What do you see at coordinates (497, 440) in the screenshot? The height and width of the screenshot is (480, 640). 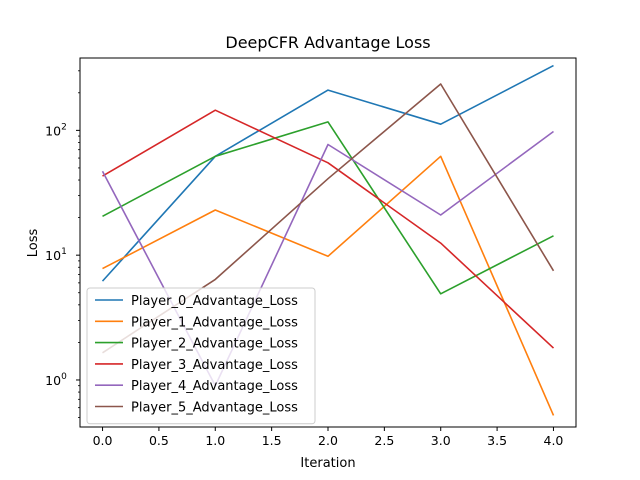 I see `x-tick-label: 3.5` at bounding box center [497, 440].